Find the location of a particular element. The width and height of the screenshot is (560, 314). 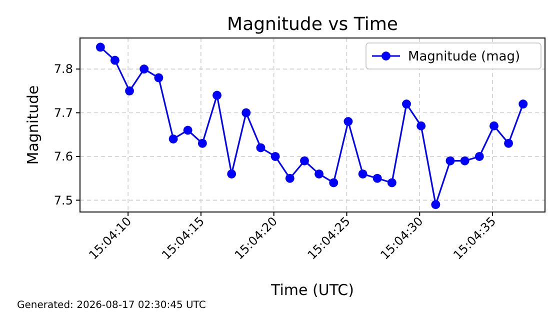

y-axis-title: Magnitude is located at coordinates (33, 125).